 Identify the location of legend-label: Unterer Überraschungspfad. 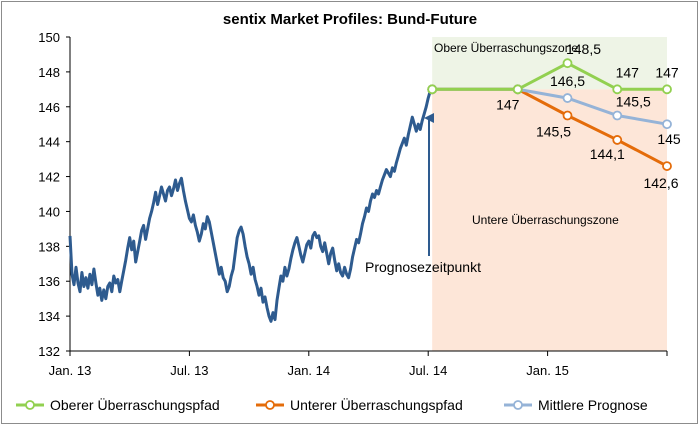
(376, 404).